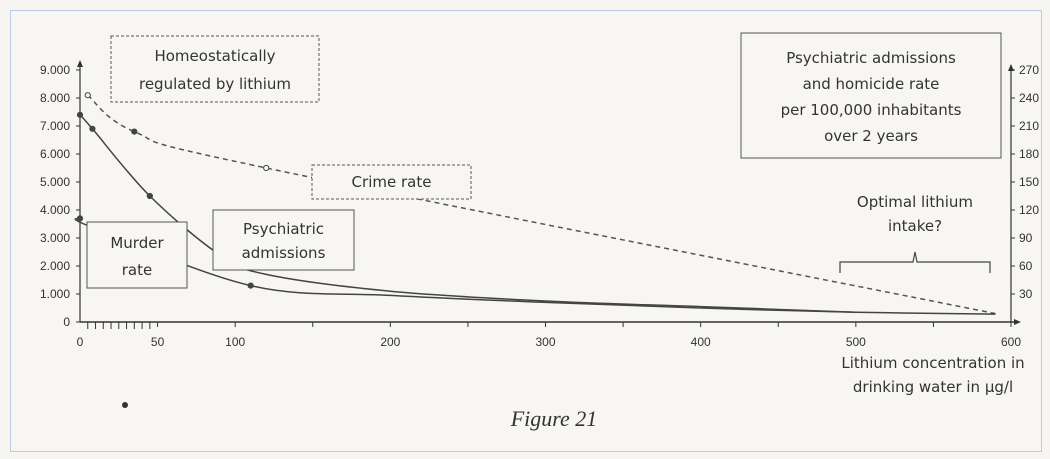 Image resolution: width=1050 pixels, height=459 pixels. What do you see at coordinates (55, 294) in the screenshot?
I see `left-tick-label: 1.000` at bounding box center [55, 294].